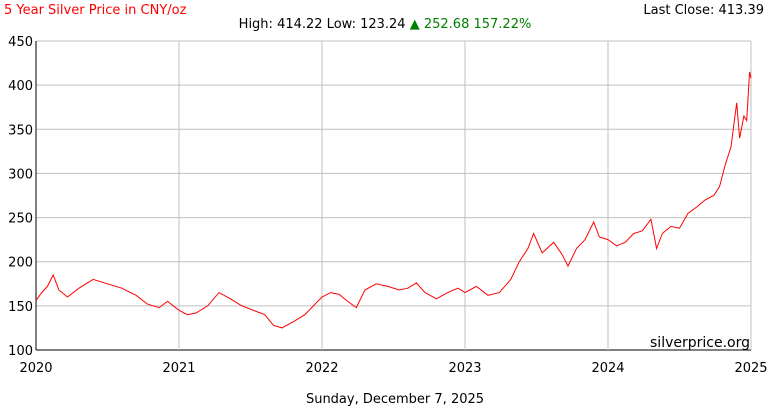 The height and width of the screenshot is (410, 770). I want to click on x-tick-label: 2022, so click(321, 368).